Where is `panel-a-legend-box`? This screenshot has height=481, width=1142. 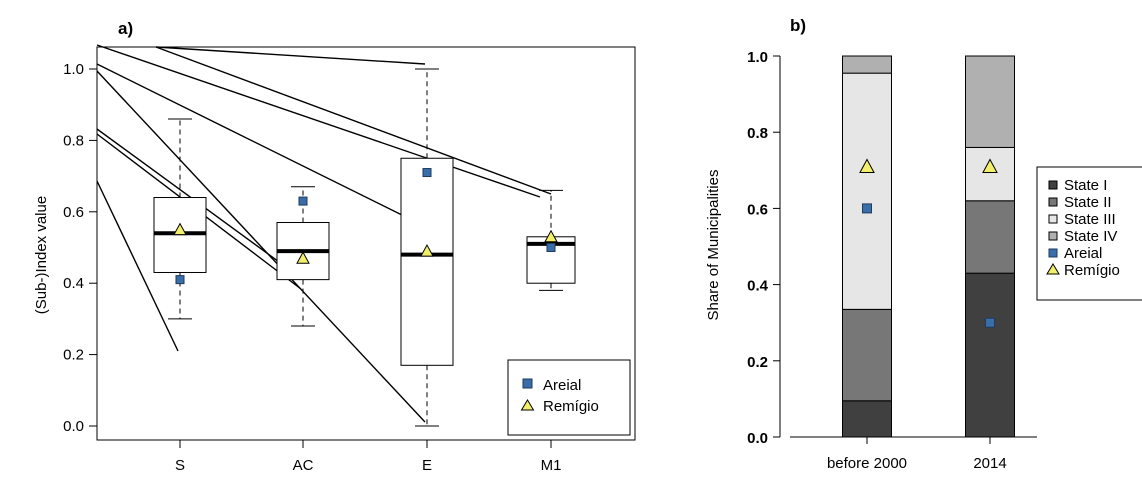
panel-a-legend-box is located at coordinates (569, 397).